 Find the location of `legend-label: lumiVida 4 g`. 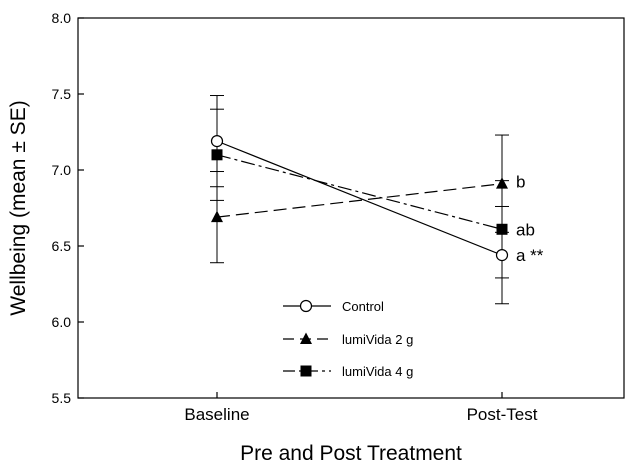

legend-label: lumiVida 4 g is located at coordinates (377, 371).